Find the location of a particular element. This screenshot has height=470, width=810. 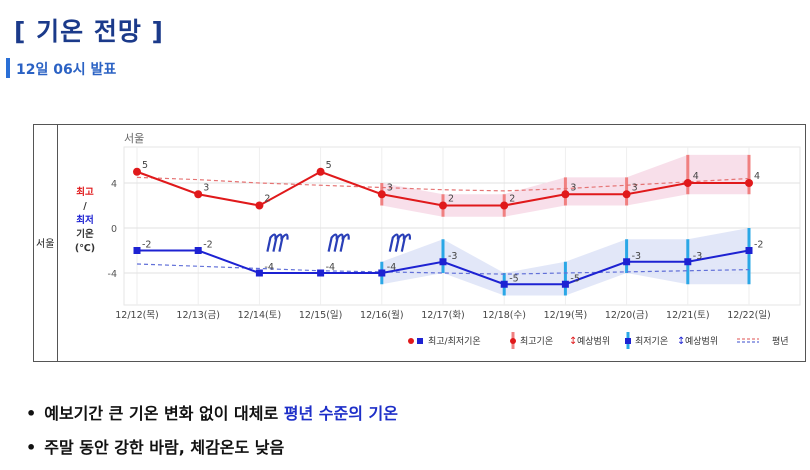

min-temp-label-5: -3 is located at coordinates (452, 256).